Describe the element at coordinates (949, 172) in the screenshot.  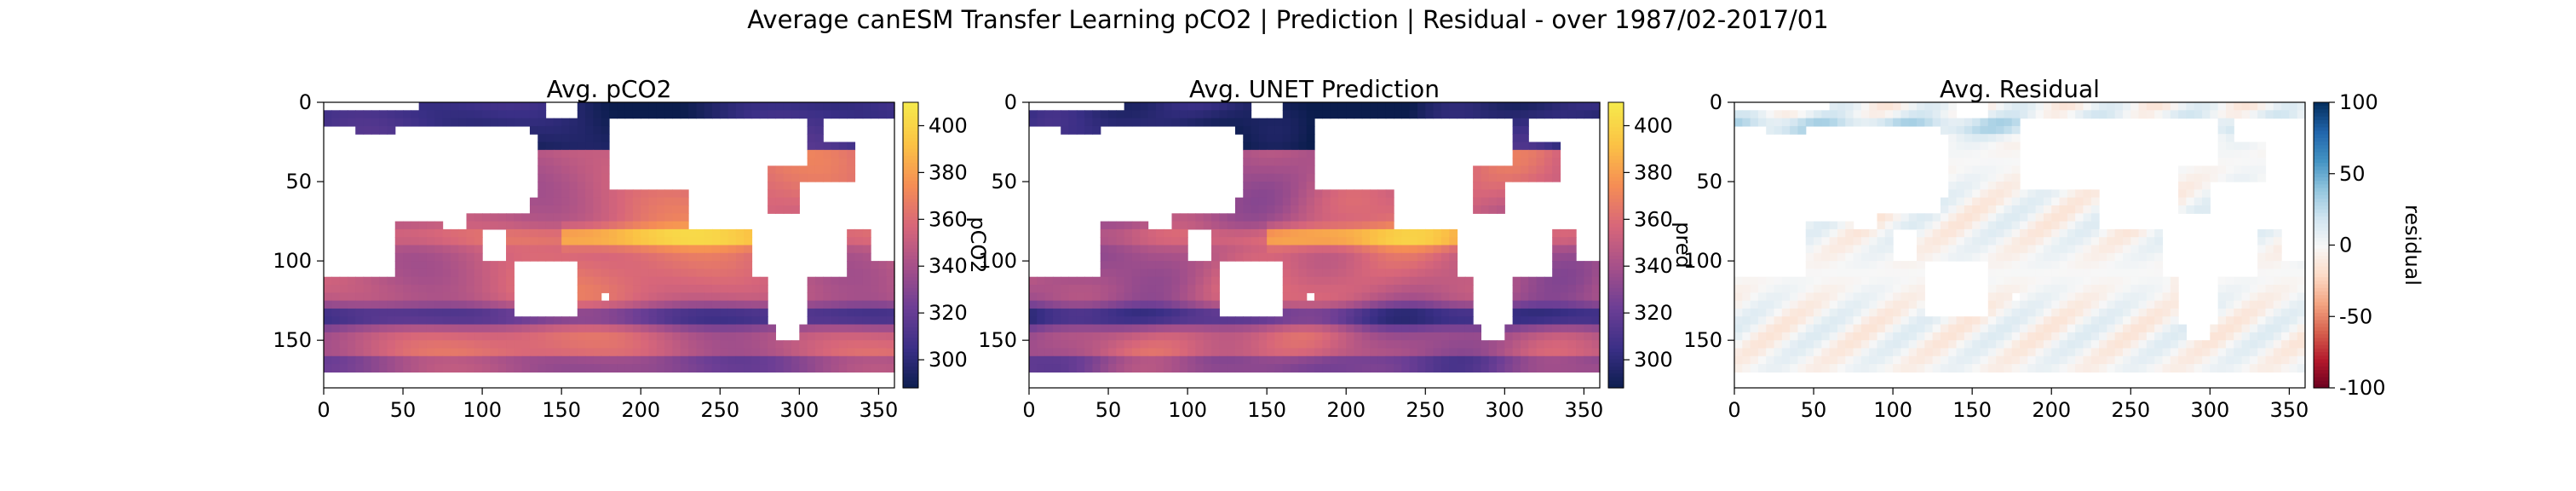
I see `colorbar-tick-label: 380` at that location.